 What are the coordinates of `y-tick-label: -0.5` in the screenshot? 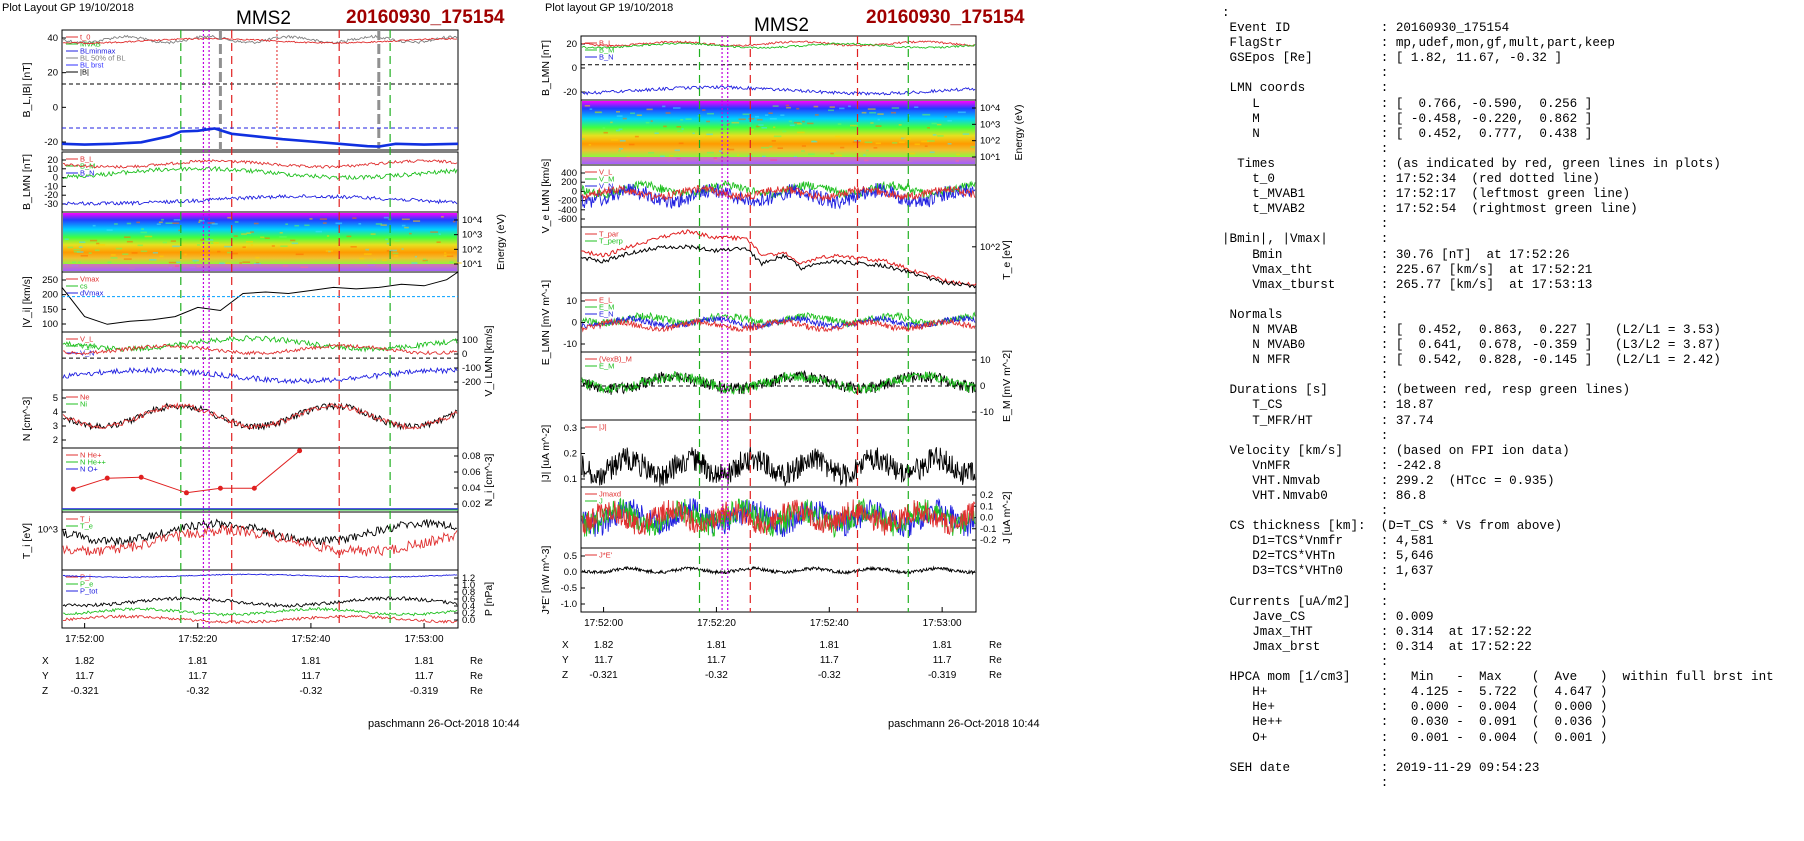 It's located at (569, 588).